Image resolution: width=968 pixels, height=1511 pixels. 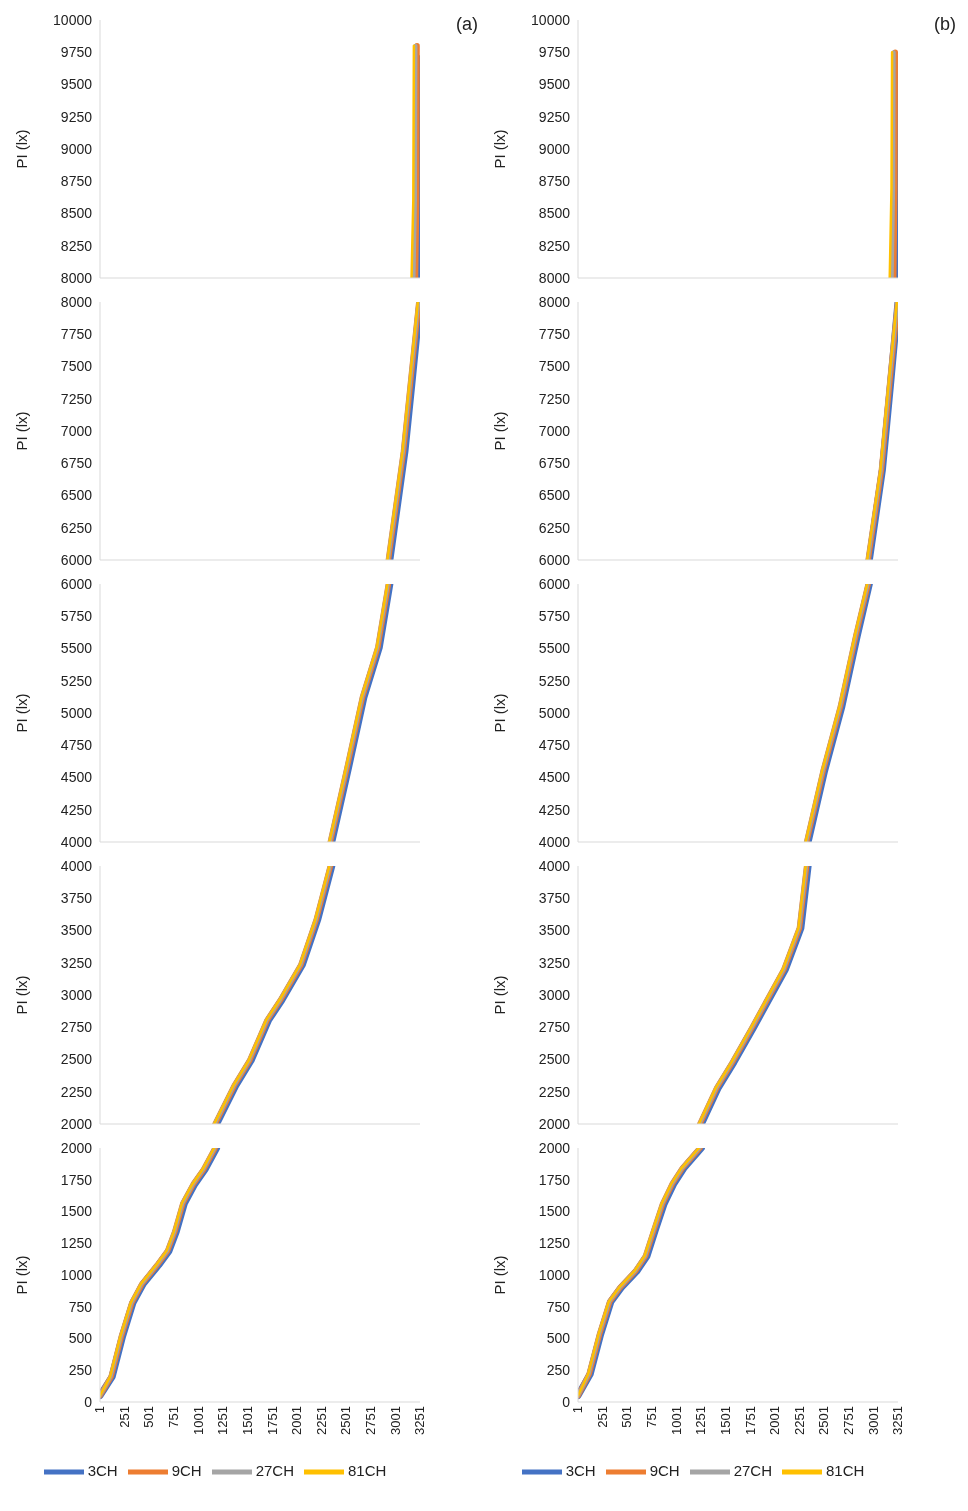 I want to click on y-tick-label: 750, so click(x=558, y=1306).